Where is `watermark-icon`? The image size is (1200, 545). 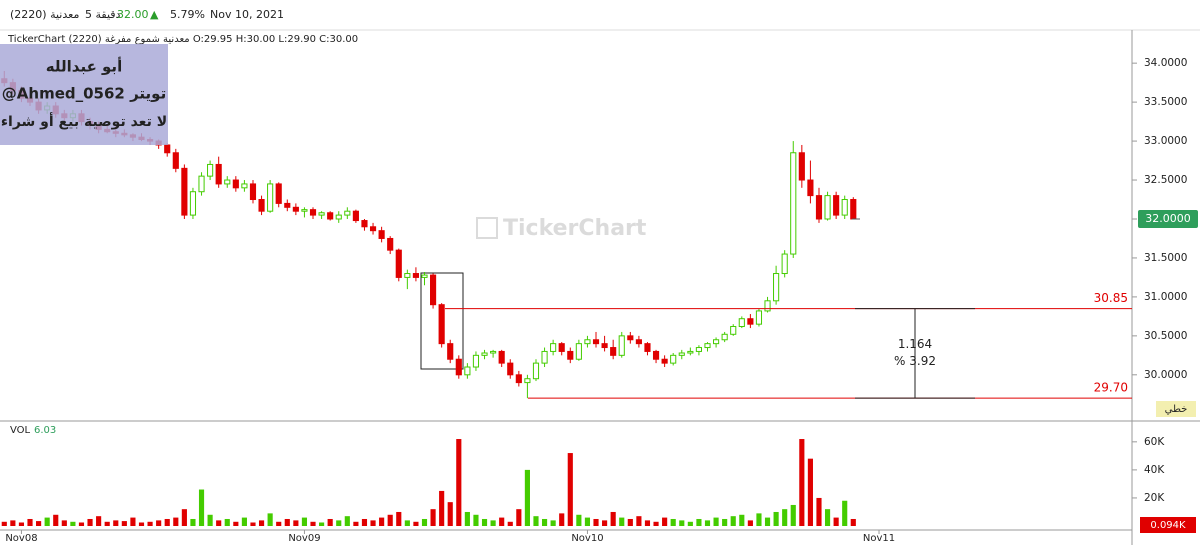 watermark-icon is located at coordinates (487, 228).